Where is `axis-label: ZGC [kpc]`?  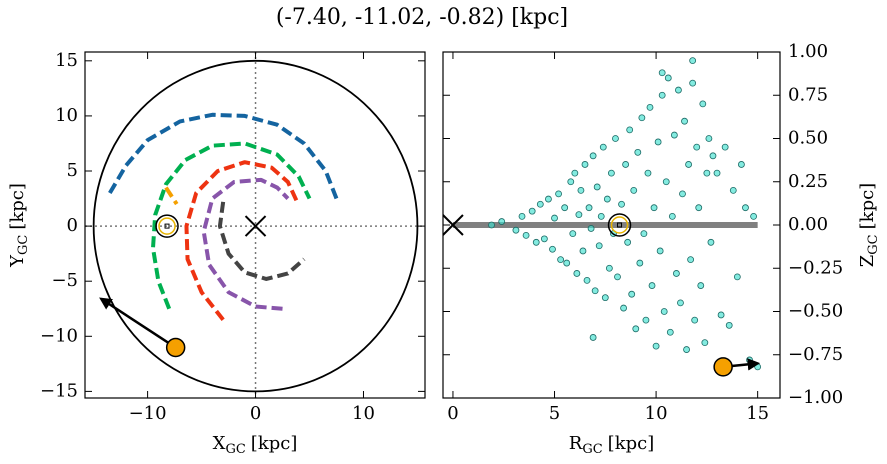 axis-label: ZGC [kpc] is located at coordinates (869, 225).